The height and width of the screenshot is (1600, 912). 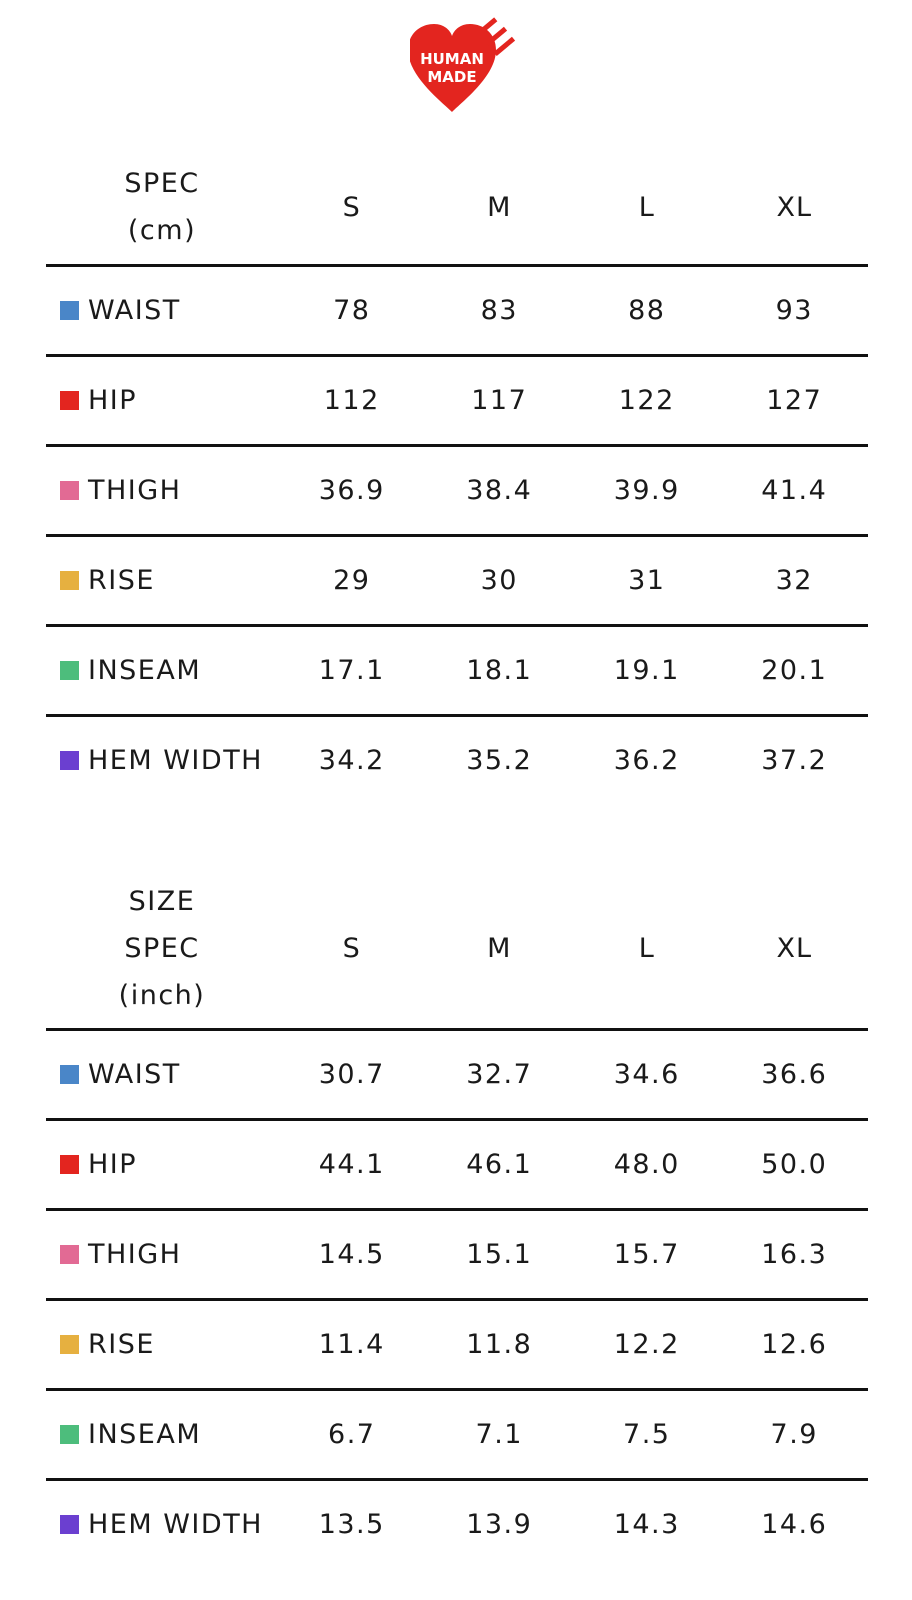 What do you see at coordinates (457, 207) in the screenshot?
I see `table-header: SPEC (cm) S M L XL` at bounding box center [457, 207].